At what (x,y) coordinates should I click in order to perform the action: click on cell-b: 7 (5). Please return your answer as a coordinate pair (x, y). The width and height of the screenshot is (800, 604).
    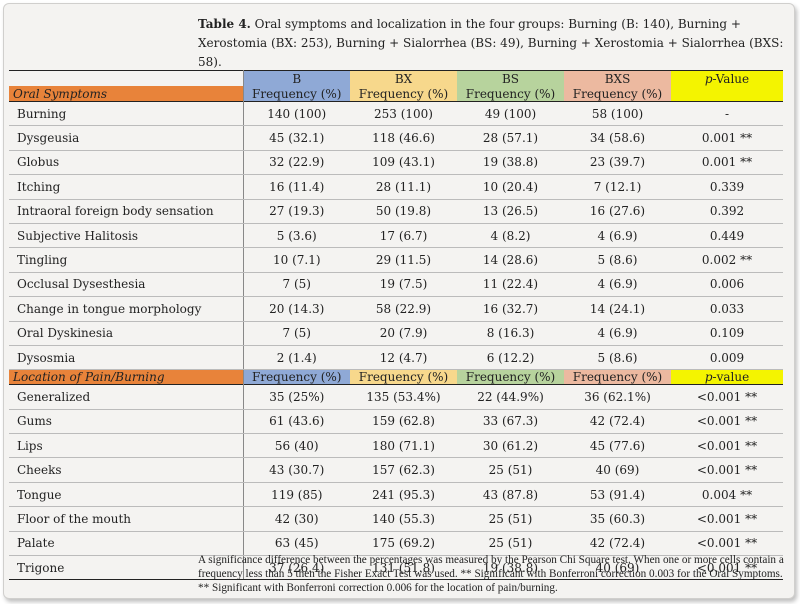
    Looking at the image, I should click on (296, 333).